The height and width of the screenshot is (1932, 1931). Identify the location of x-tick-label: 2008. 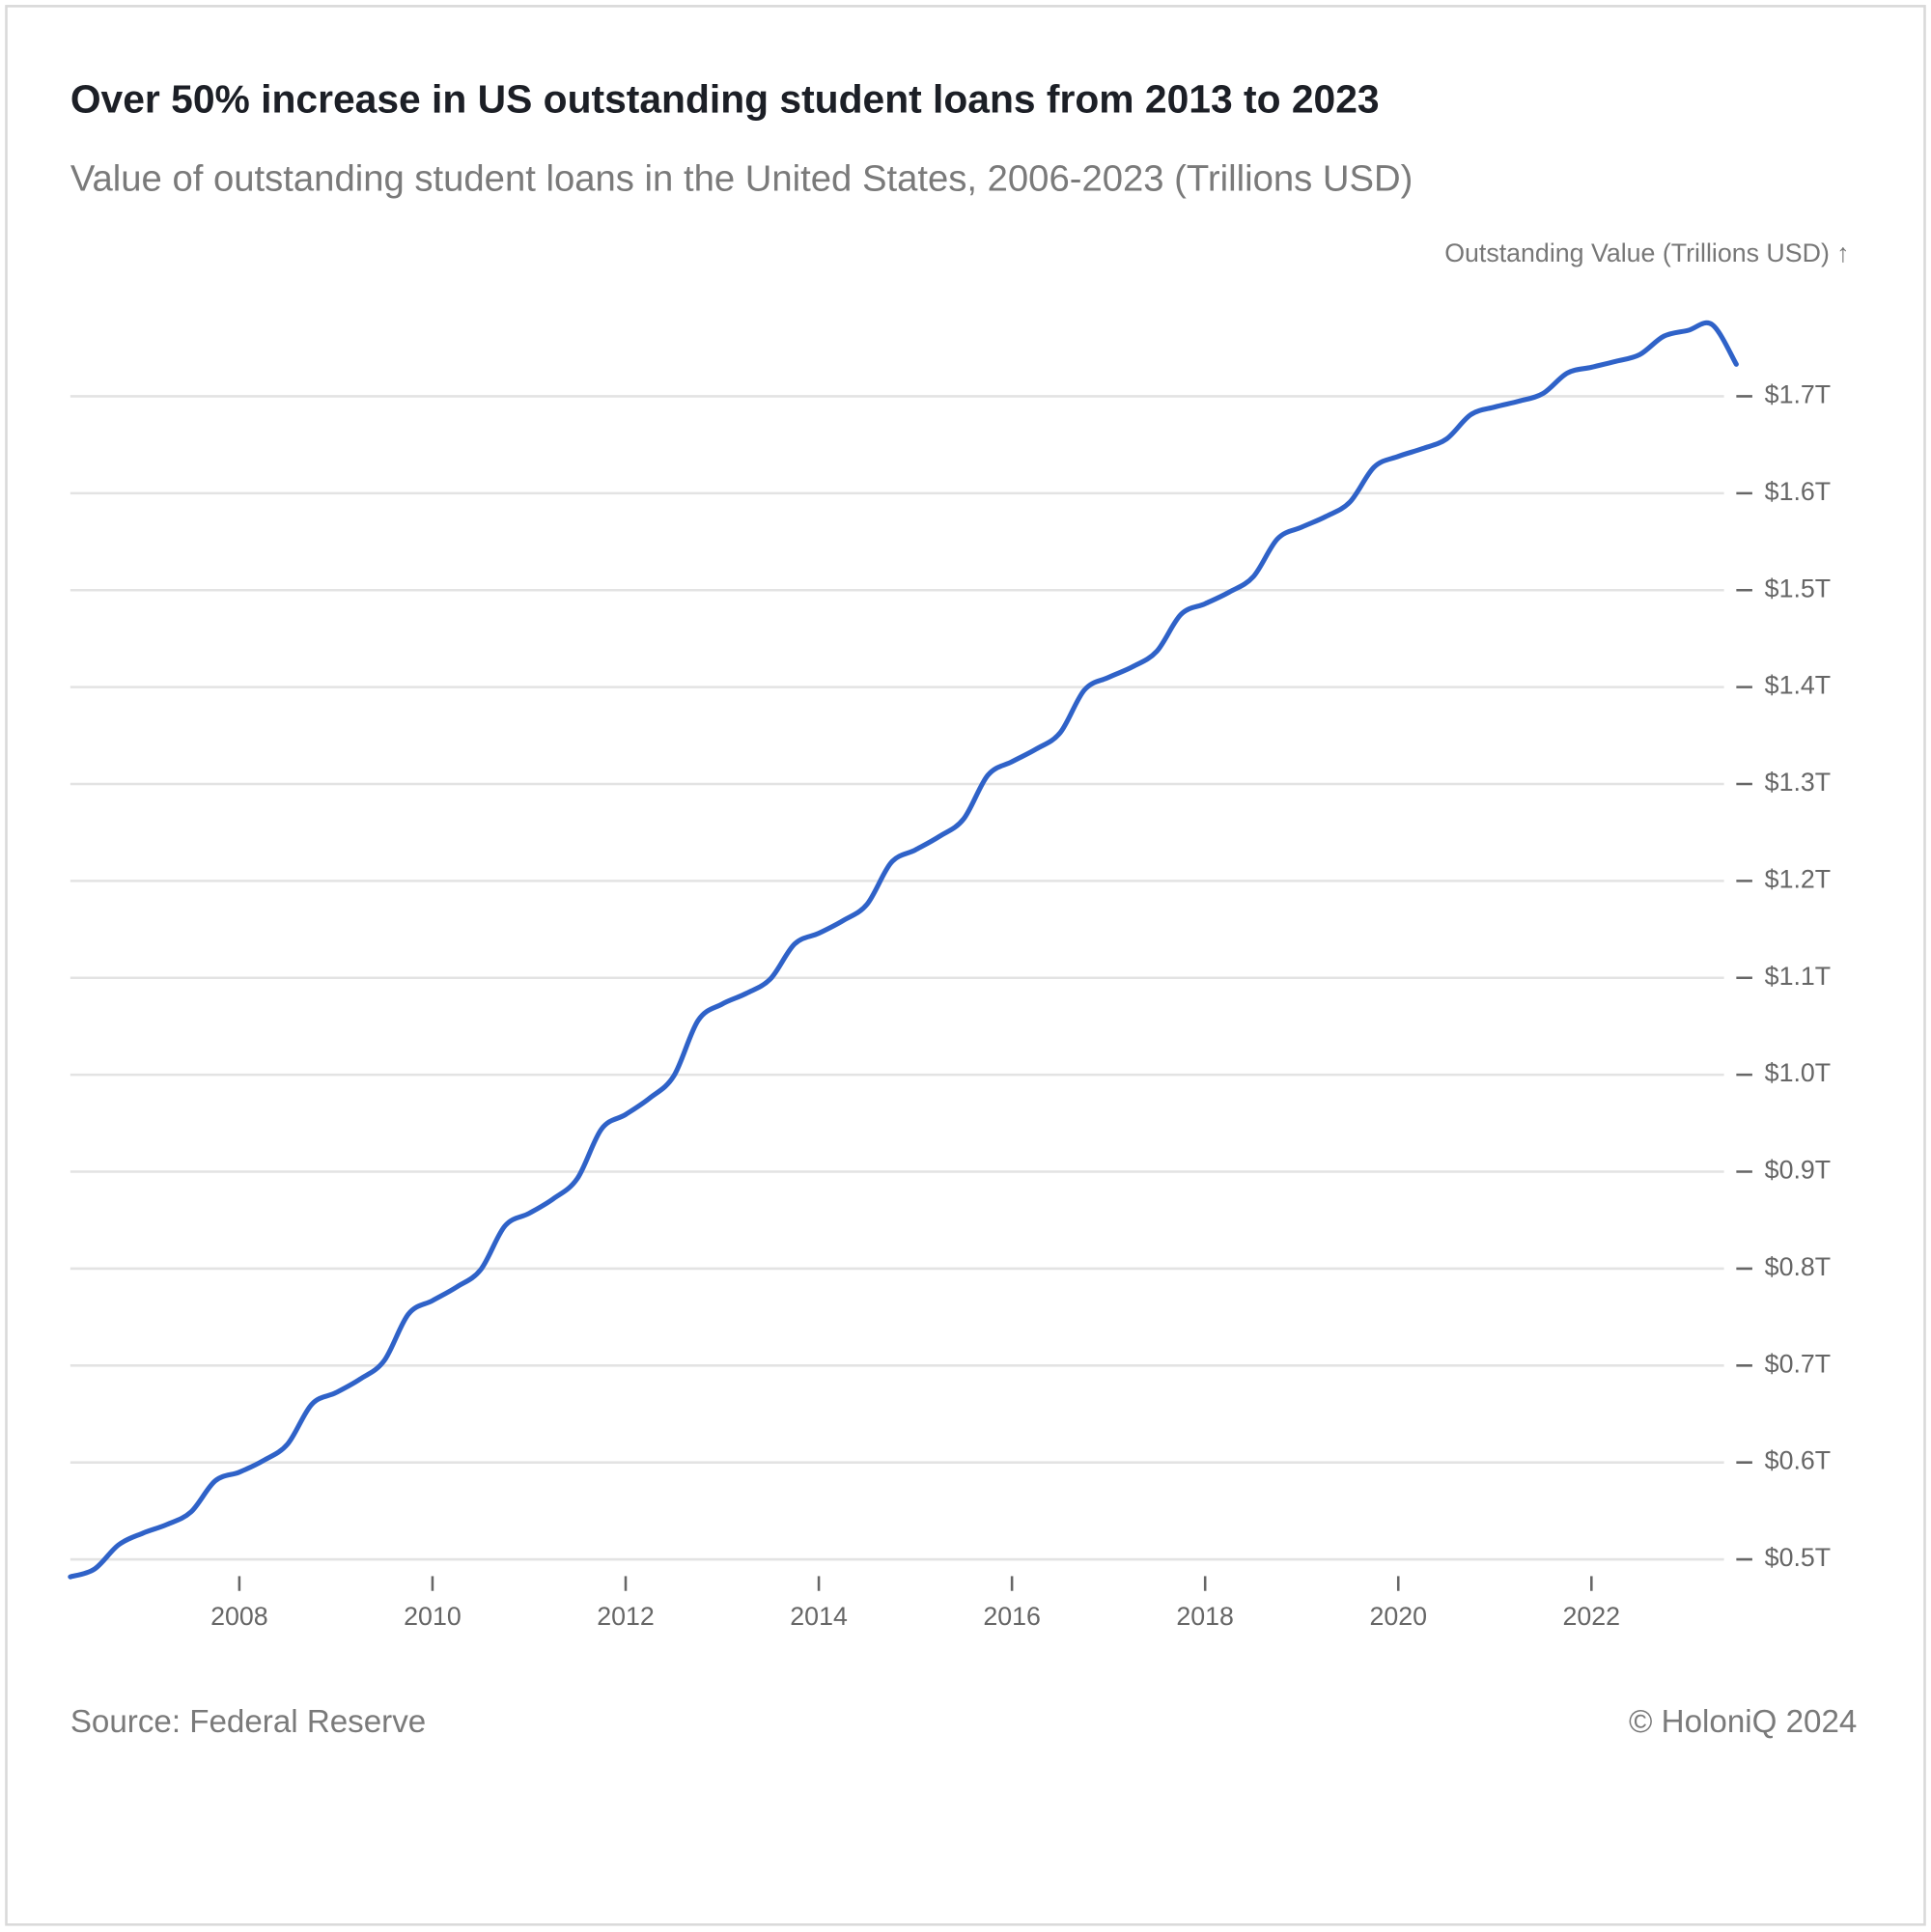
(239, 1617).